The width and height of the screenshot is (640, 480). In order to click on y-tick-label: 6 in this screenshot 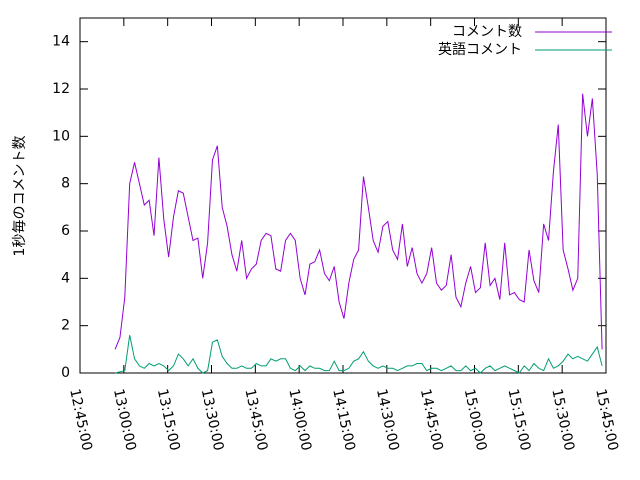, I will do `click(65, 231)`.